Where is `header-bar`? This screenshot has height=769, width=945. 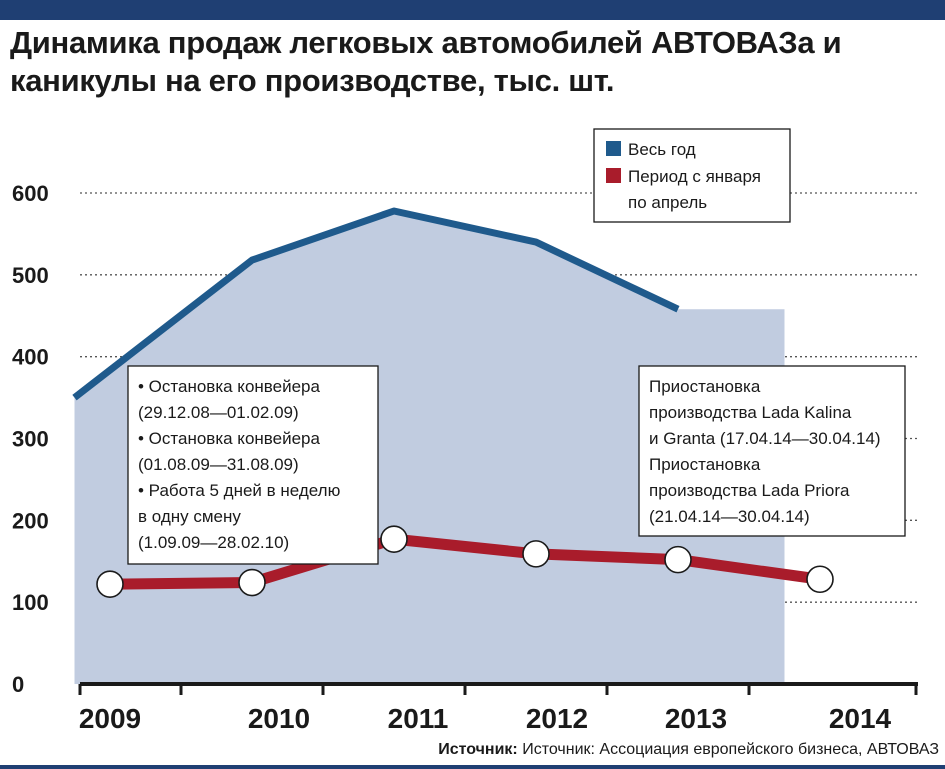
header-bar is located at coordinates (472, 10).